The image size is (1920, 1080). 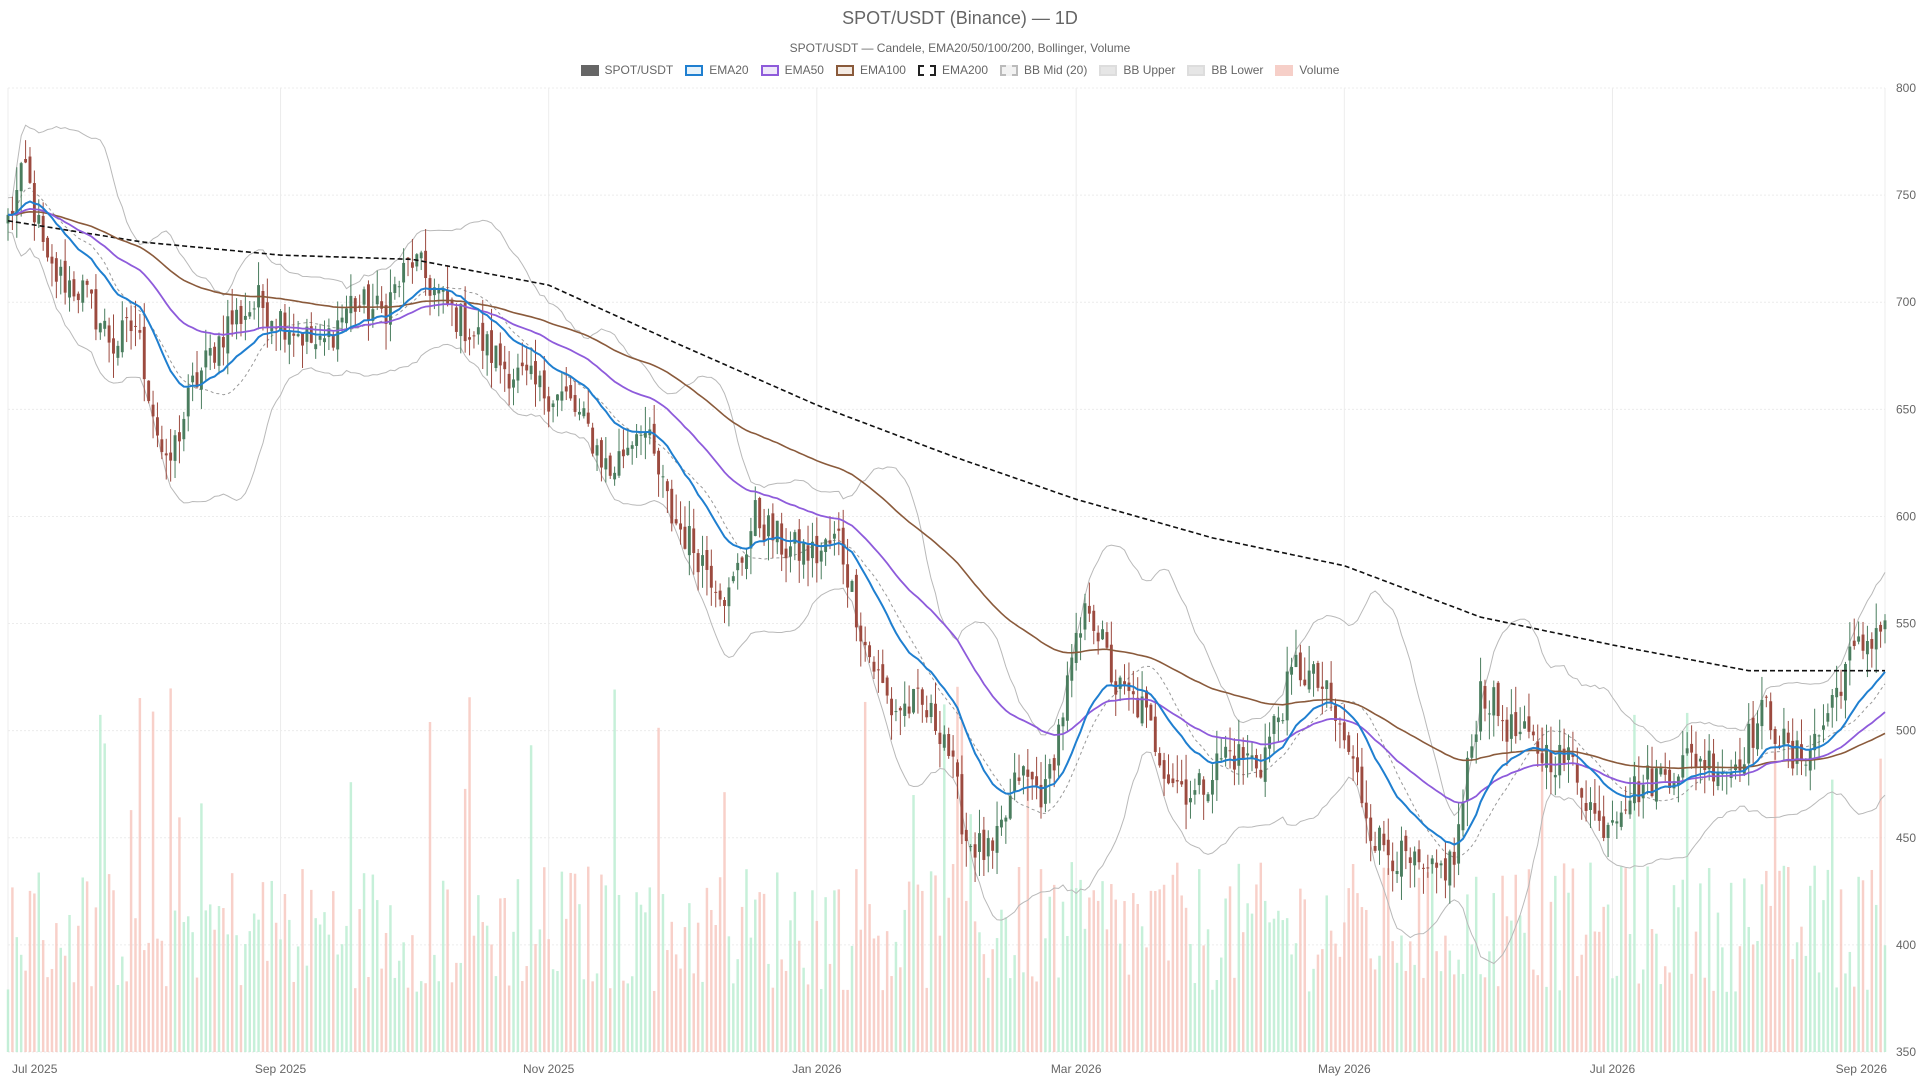 What do you see at coordinates (1906, 570) in the screenshot?
I see `y-axis: 350 400 450 500 550 600 650 700 750 800` at bounding box center [1906, 570].